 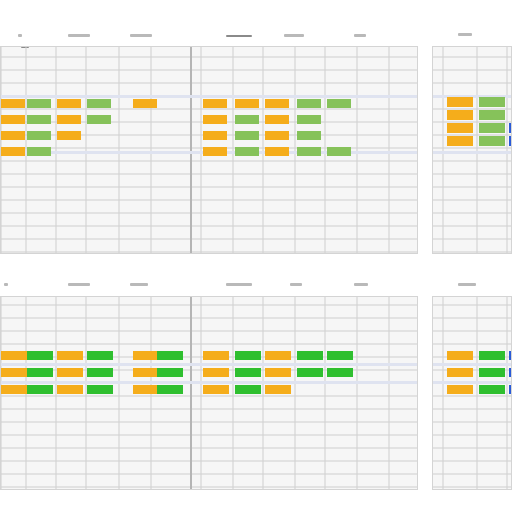 I want to click on bottom-right-sheet, so click(x=472, y=393).